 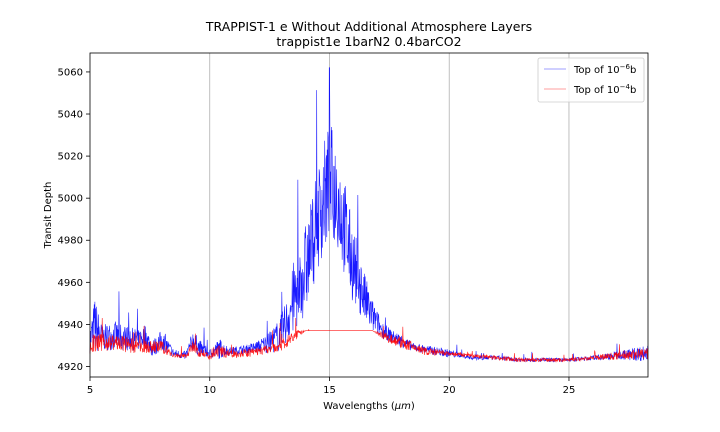 What do you see at coordinates (209, 390) in the screenshot?
I see `x-tick-label: 10` at bounding box center [209, 390].